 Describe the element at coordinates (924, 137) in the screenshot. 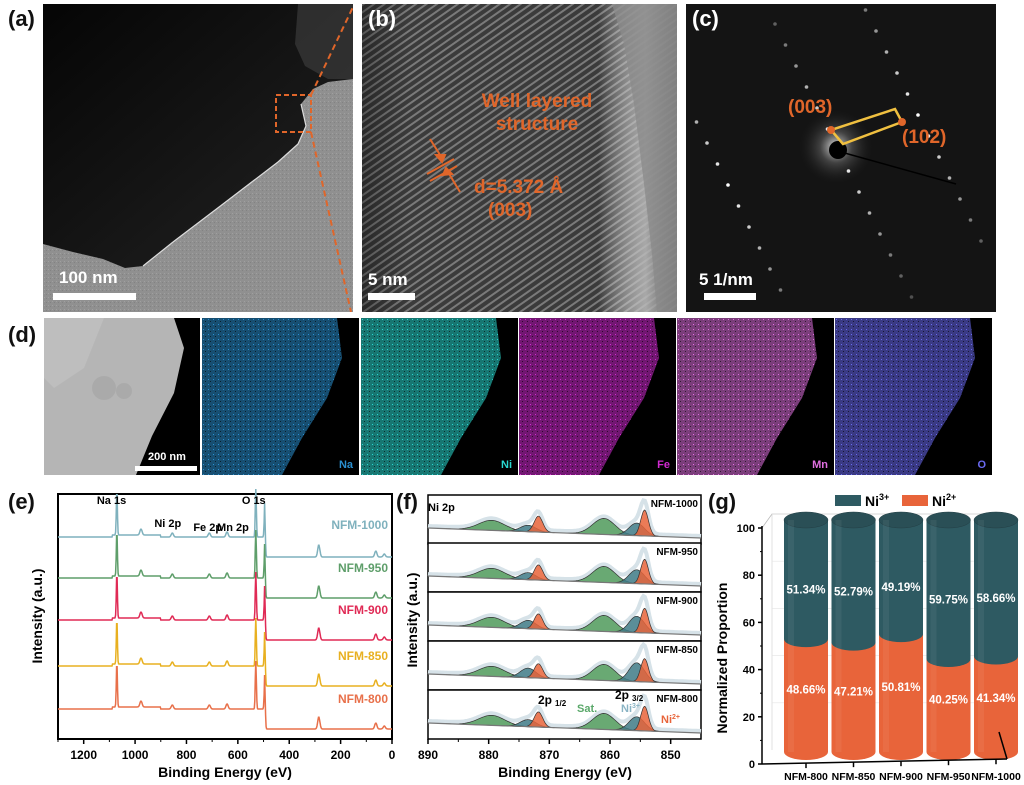

I see `spot-label-102: (102)` at that location.